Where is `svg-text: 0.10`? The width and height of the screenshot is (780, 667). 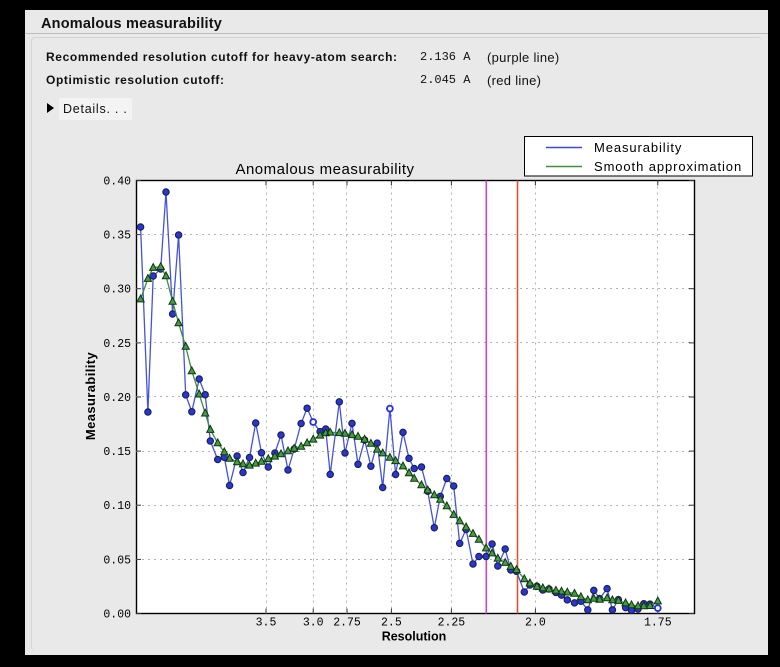
svg-text: 0.10 is located at coordinates (117, 506).